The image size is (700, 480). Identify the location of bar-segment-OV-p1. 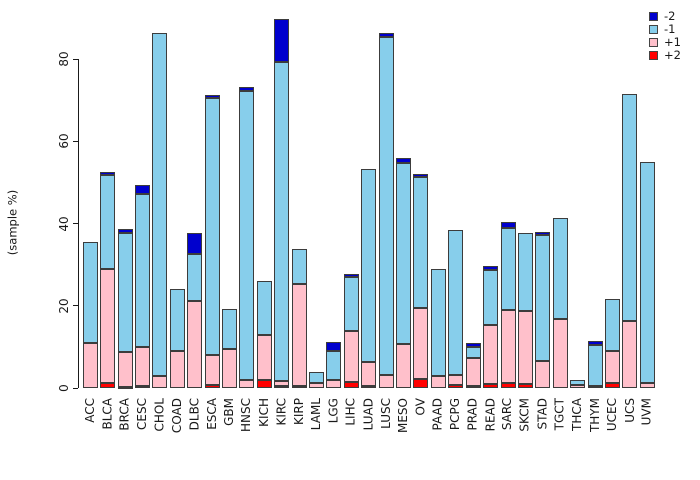
(421, 343).